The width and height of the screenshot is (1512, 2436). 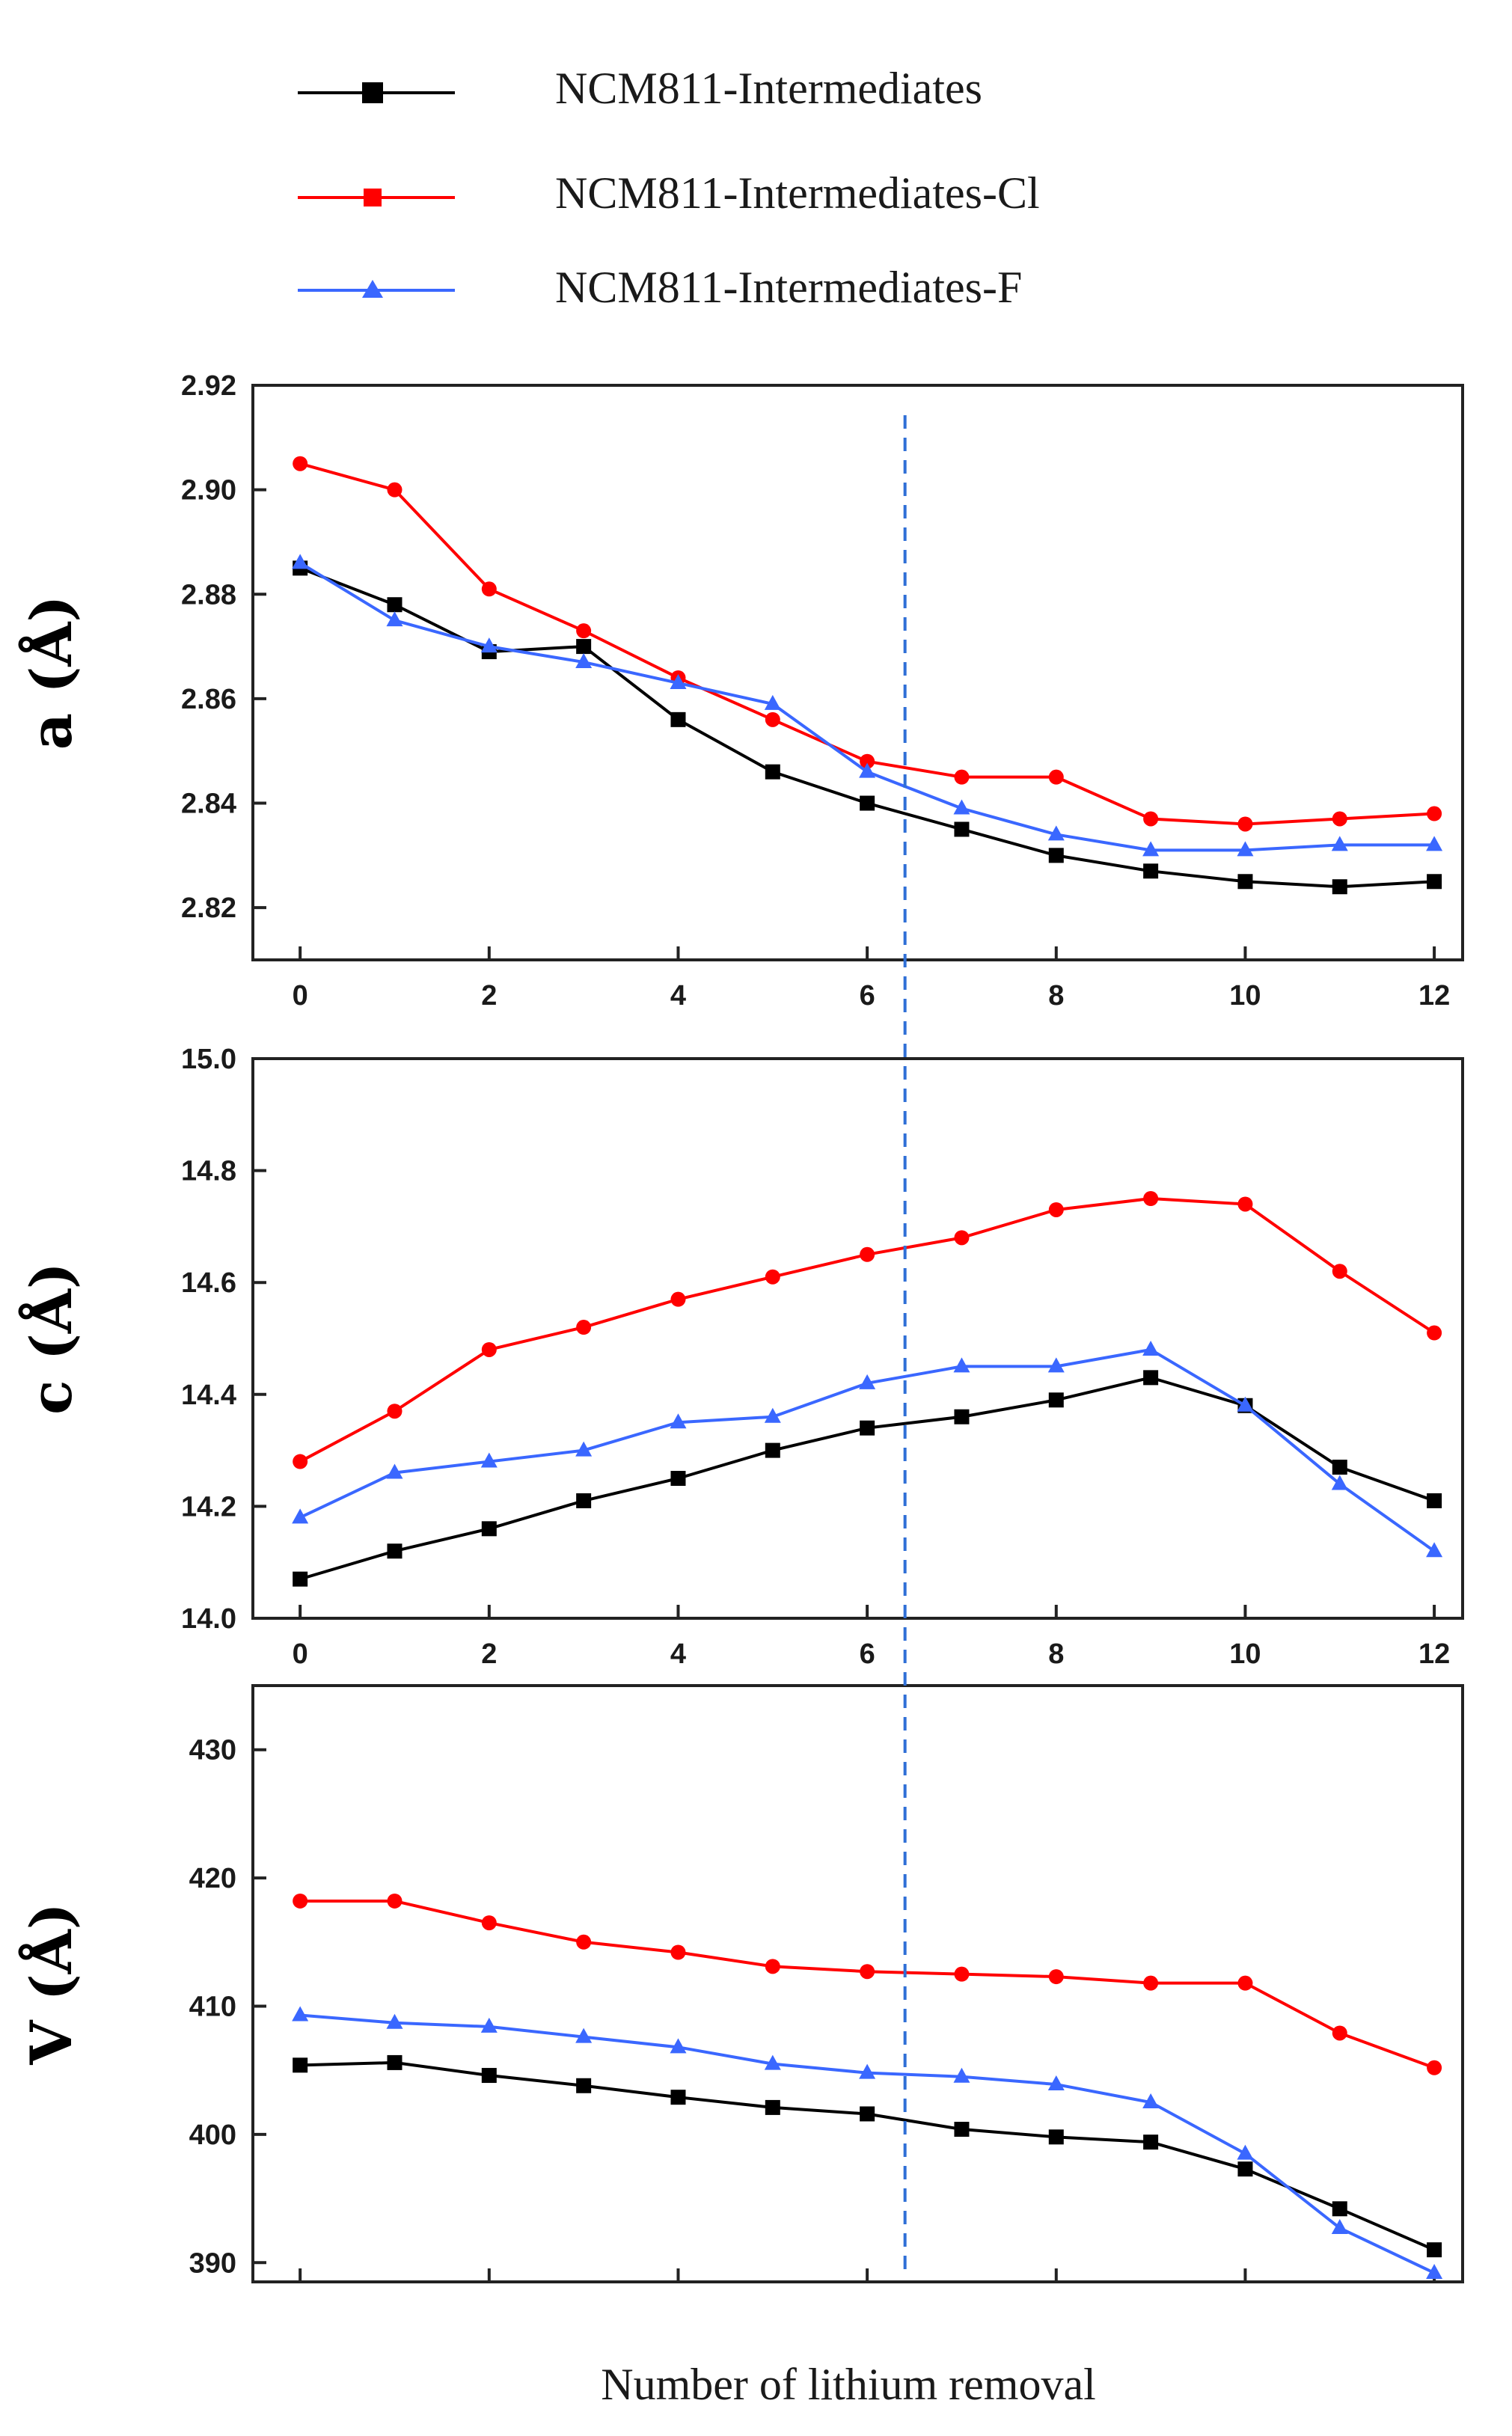 I want to click on x-tick-label: 6, so click(x=867, y=996).